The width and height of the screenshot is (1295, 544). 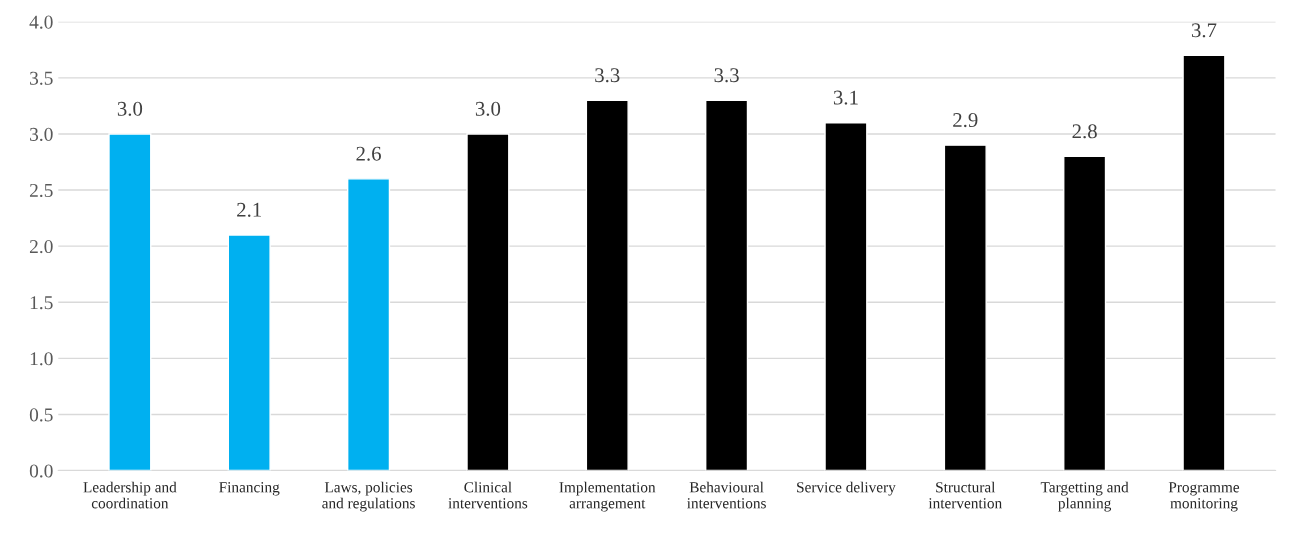 I want to click on y-tick-label: 4.0, so click(x=41, y=22).